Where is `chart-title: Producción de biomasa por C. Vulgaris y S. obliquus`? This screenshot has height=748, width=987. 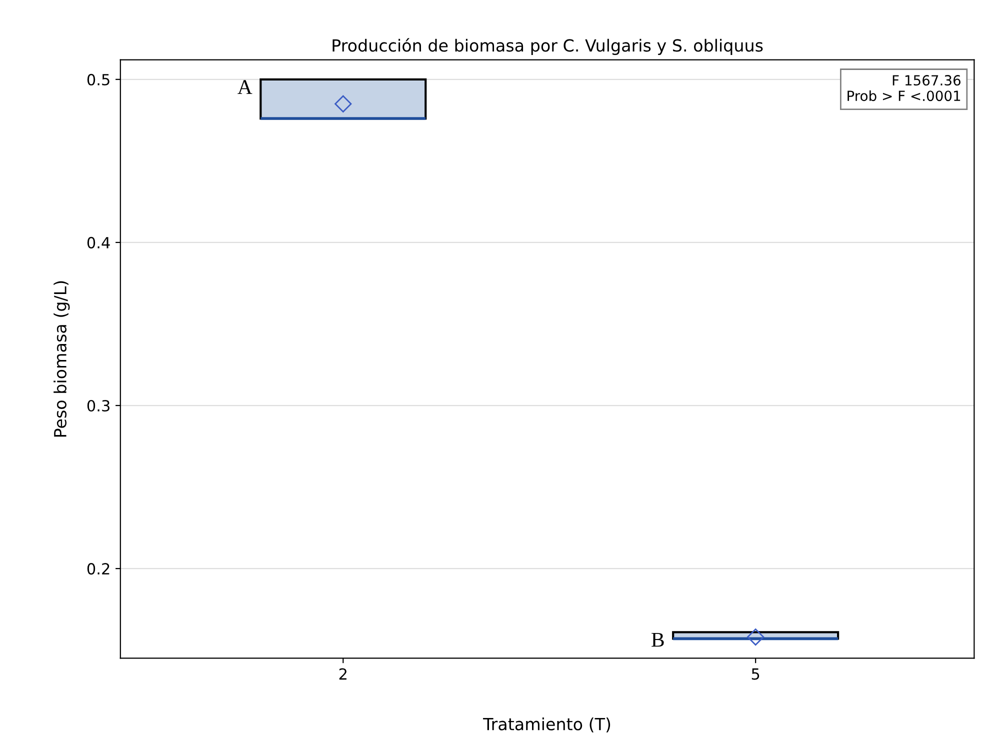
chart-title: Producción de biomasa por C. Vulgaris y S. obliquus is located at coordinates (547, 46).